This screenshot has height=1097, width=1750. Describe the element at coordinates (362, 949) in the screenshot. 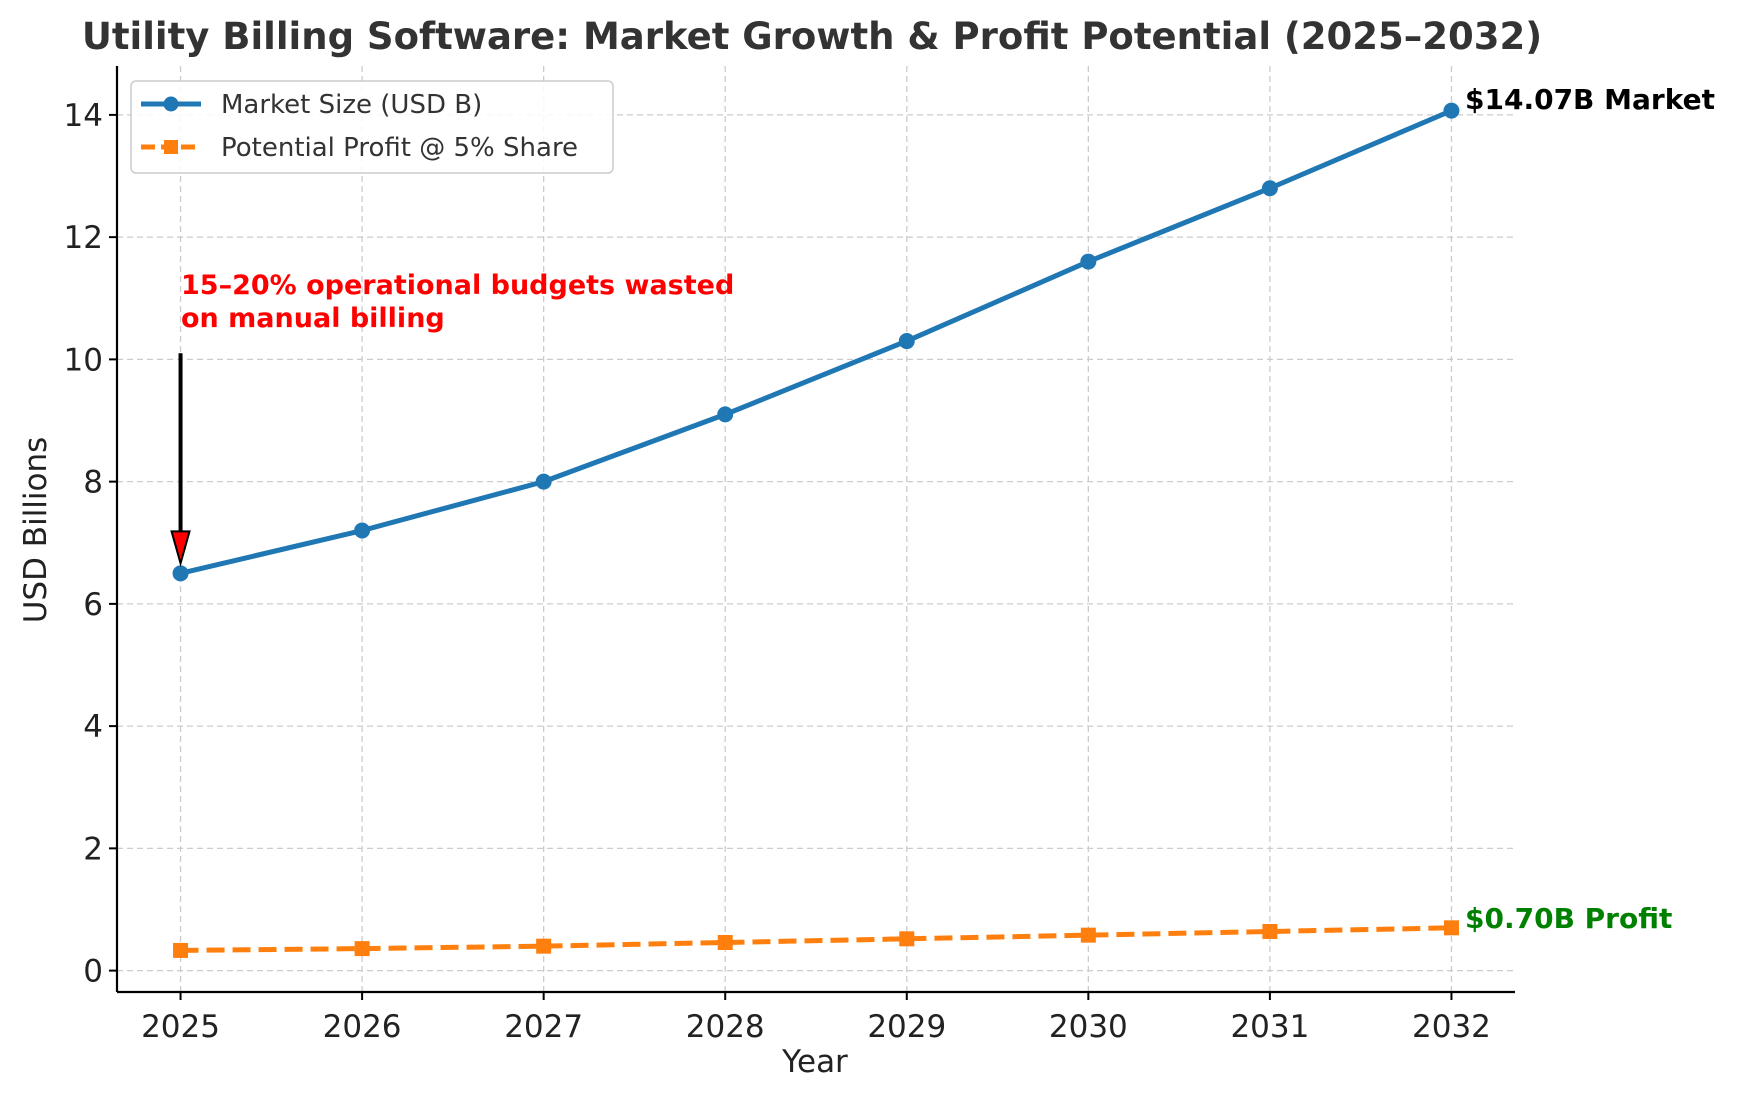

I see `series-1-point-2026` at that location.